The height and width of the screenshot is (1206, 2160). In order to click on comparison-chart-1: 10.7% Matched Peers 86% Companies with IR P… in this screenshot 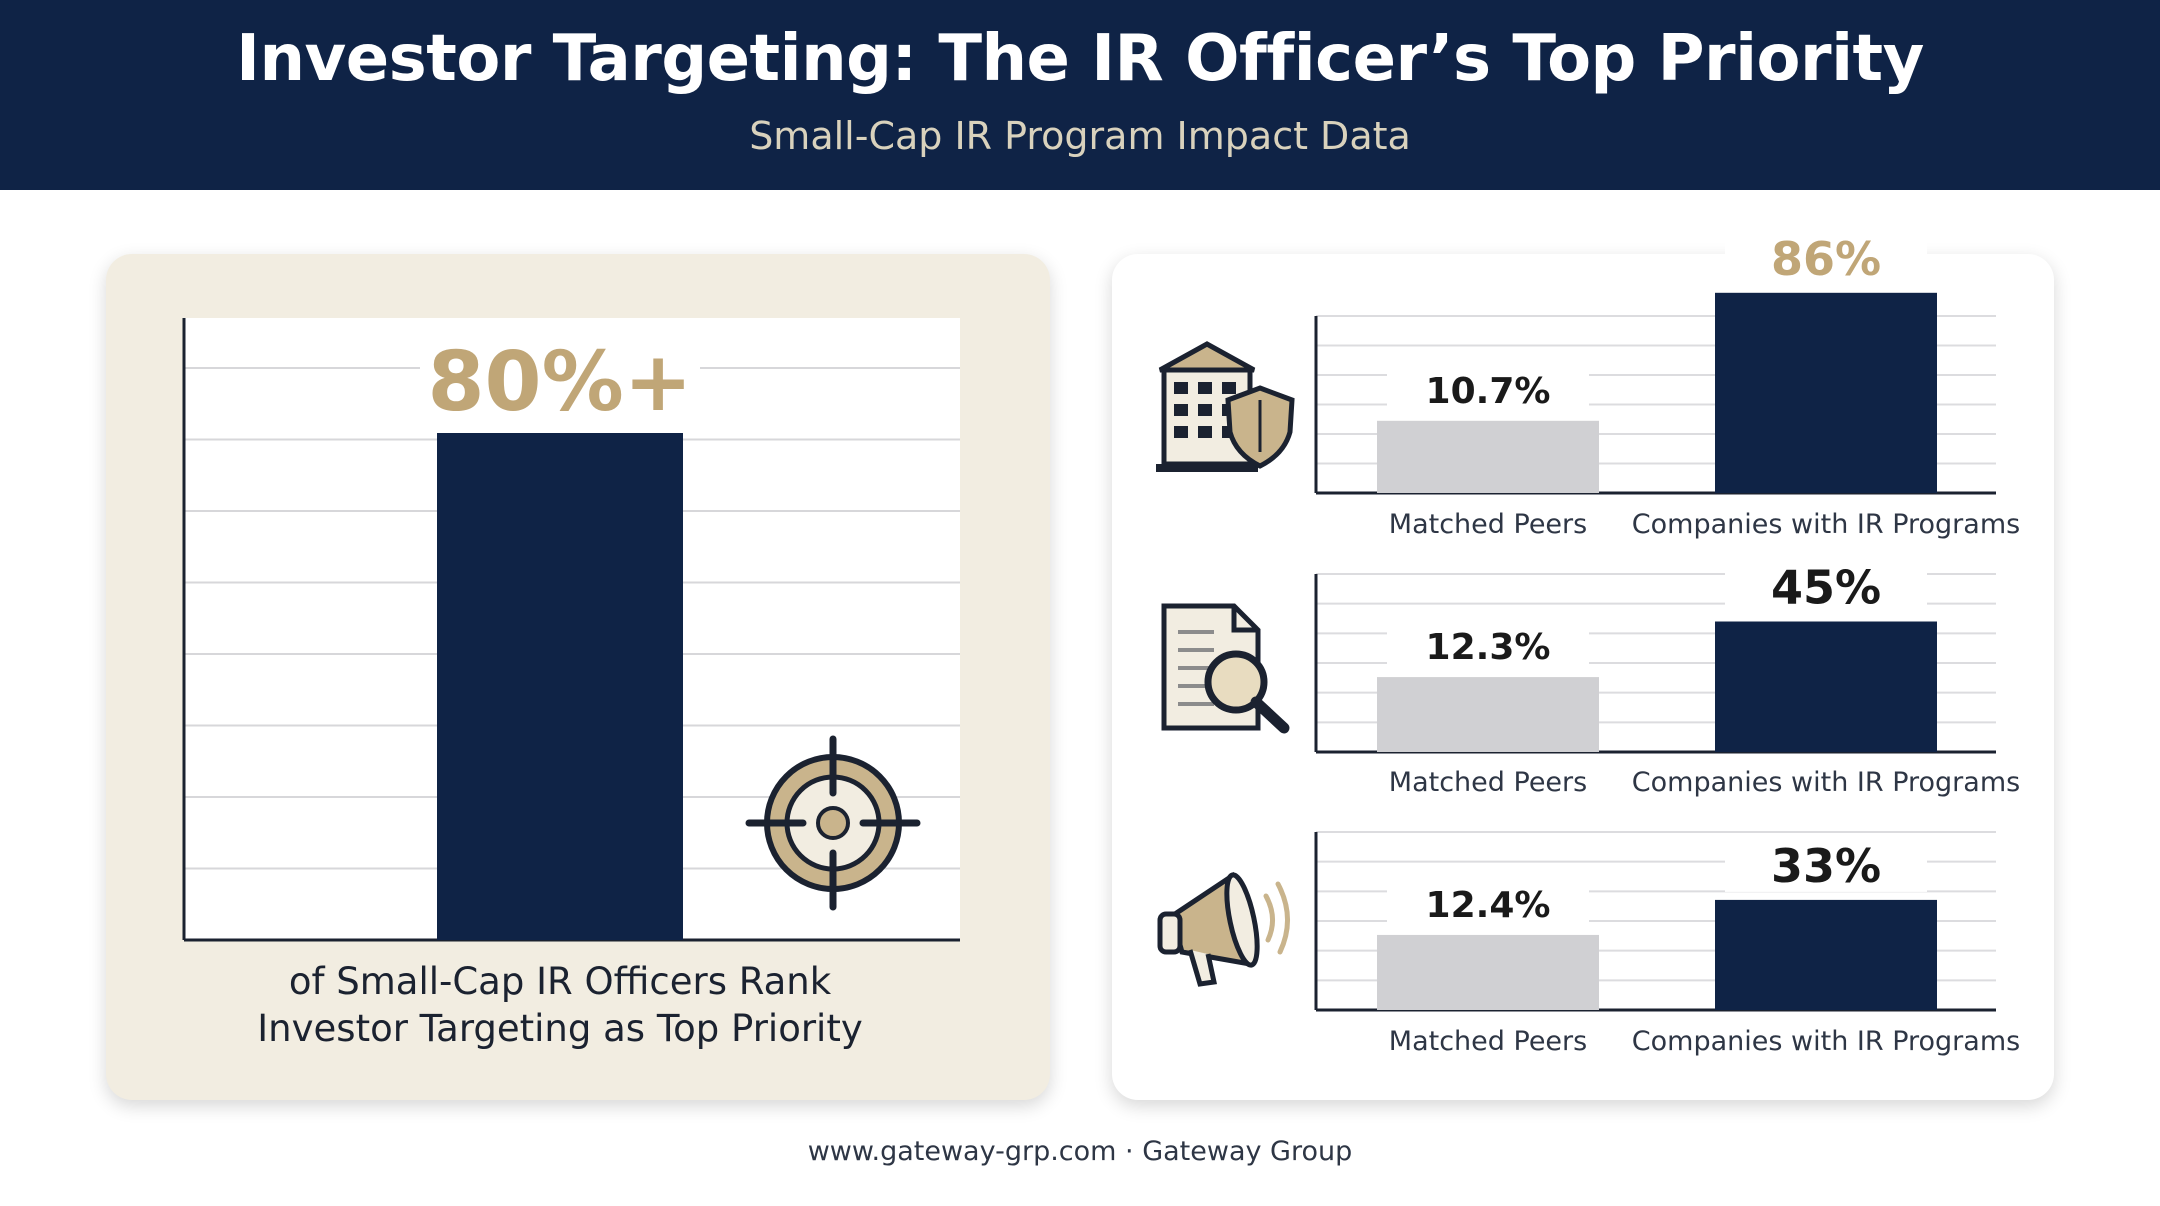, I will do `click(1667, 385)`.